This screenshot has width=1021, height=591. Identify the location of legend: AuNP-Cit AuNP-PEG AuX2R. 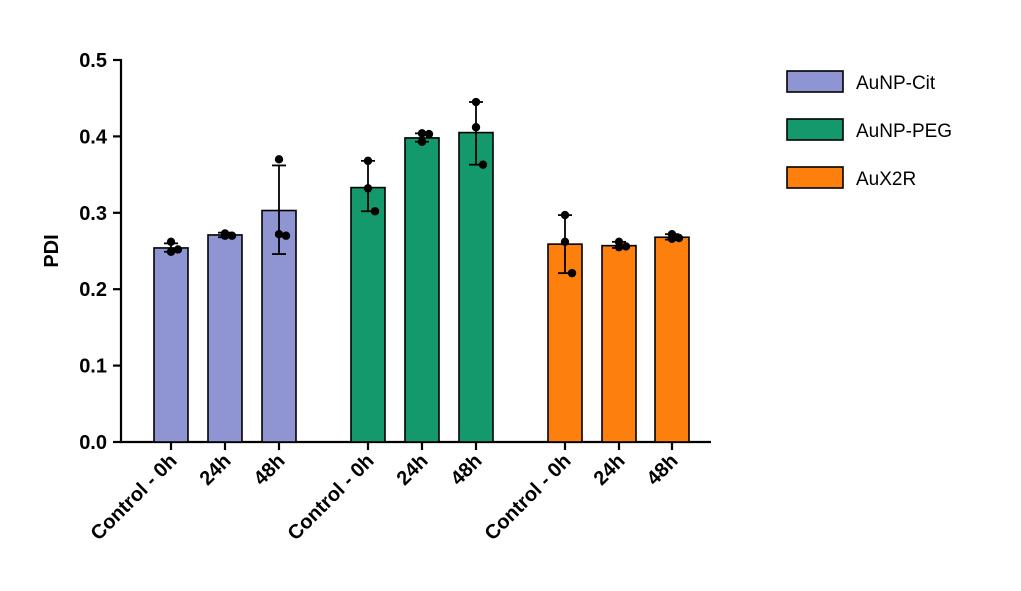
(869, 130).